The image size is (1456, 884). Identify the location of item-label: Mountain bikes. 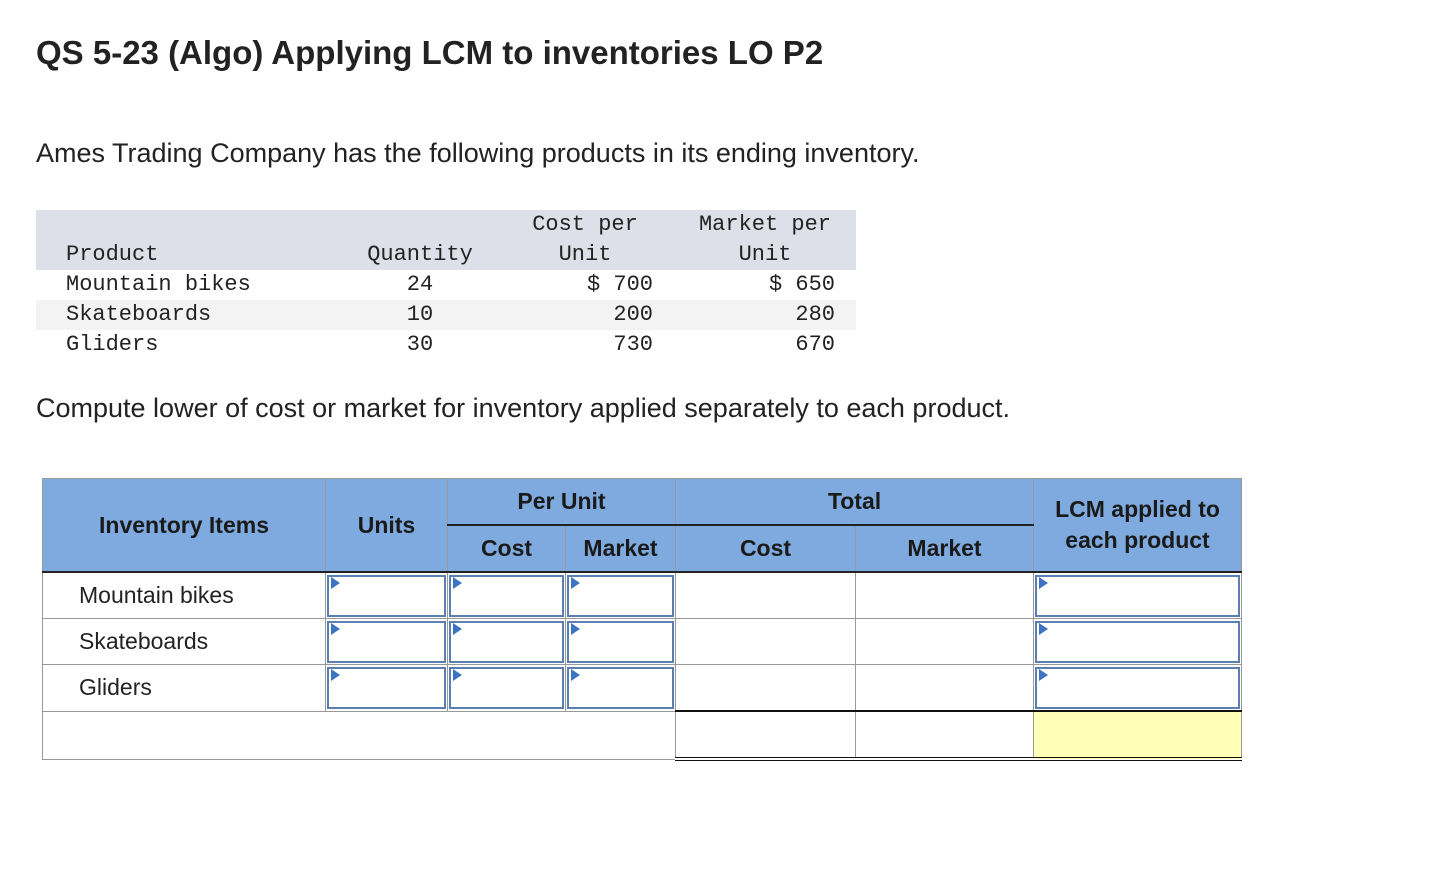
(184, 595).